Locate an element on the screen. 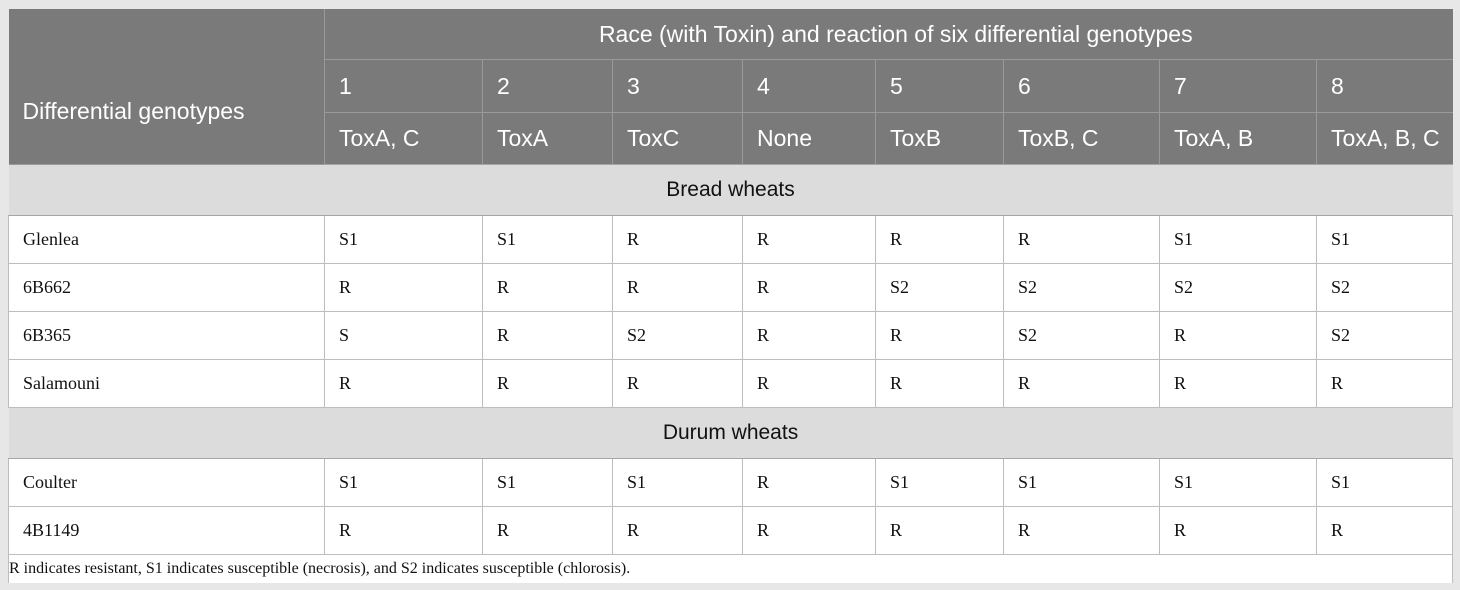  toxin-header: ToxB, C is located at coordinates (1081, 138).